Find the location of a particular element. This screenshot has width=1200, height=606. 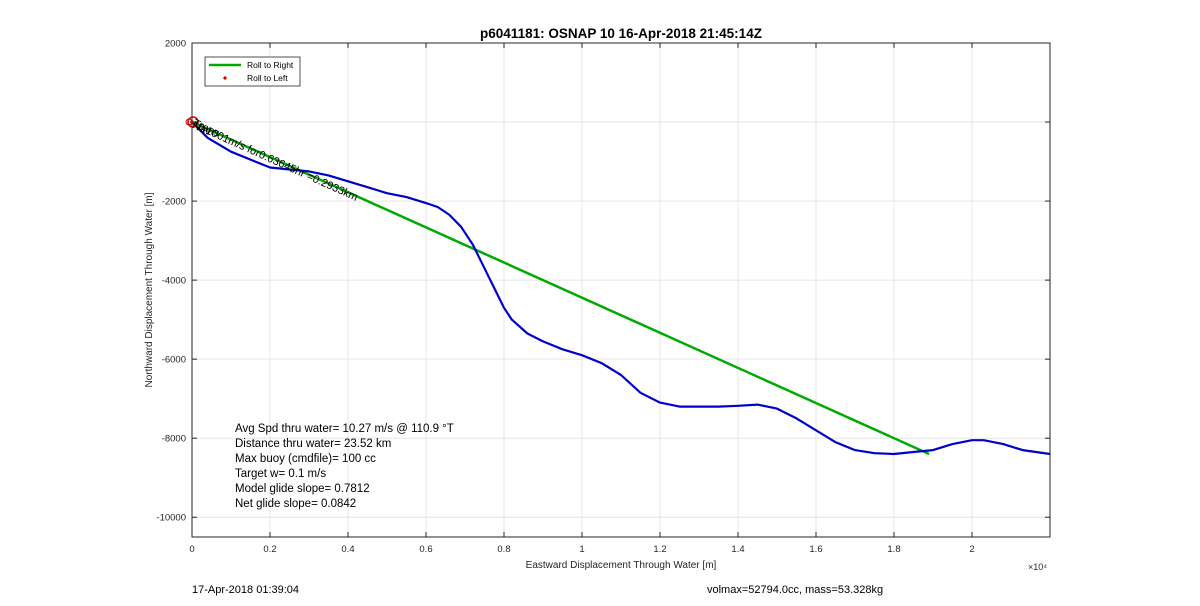

start-marker-small is located at coordinates (189, 122).